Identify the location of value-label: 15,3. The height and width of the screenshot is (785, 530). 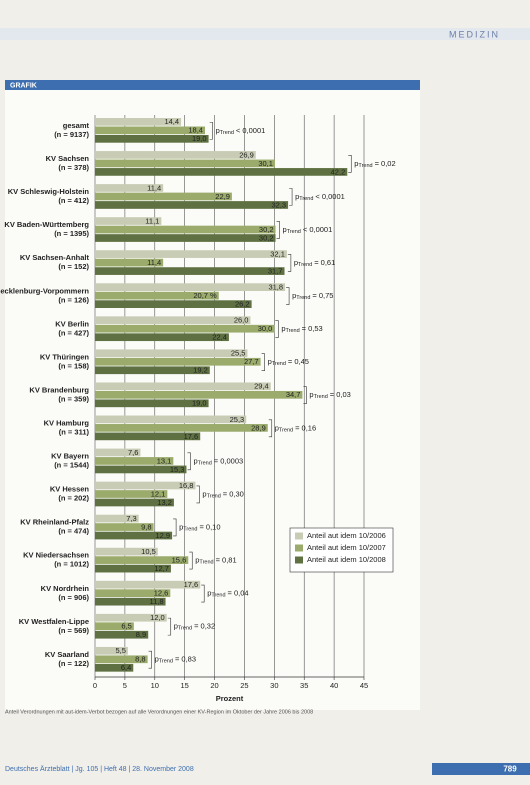
(177, 469).